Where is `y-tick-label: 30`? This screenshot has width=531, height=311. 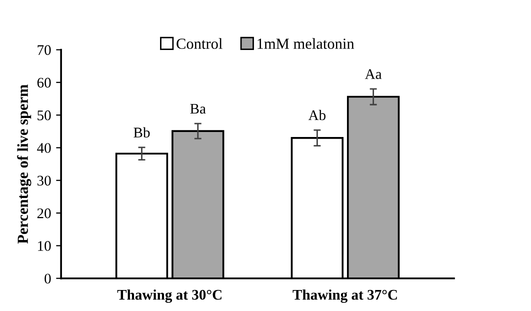 y-tick-label: 30 is located at coordinates (44, 181).